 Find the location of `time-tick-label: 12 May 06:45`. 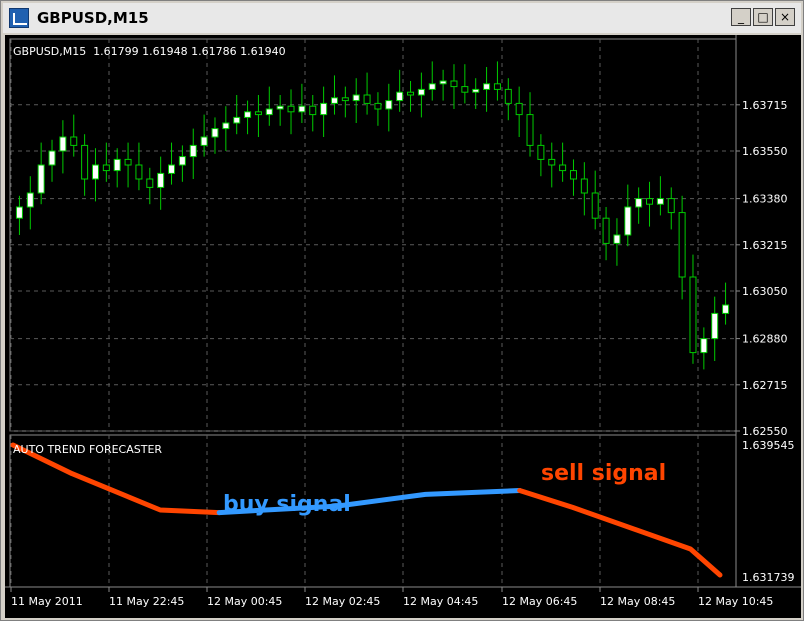

time-tick-label: 12 May 06:45 is located at coordinates (539, 601).